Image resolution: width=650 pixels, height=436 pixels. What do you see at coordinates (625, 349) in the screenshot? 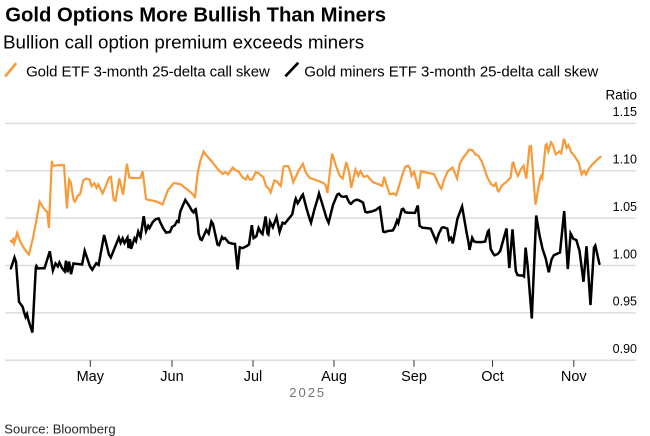
I see `svg-text: 0.90` at bounding box center [625, 349].